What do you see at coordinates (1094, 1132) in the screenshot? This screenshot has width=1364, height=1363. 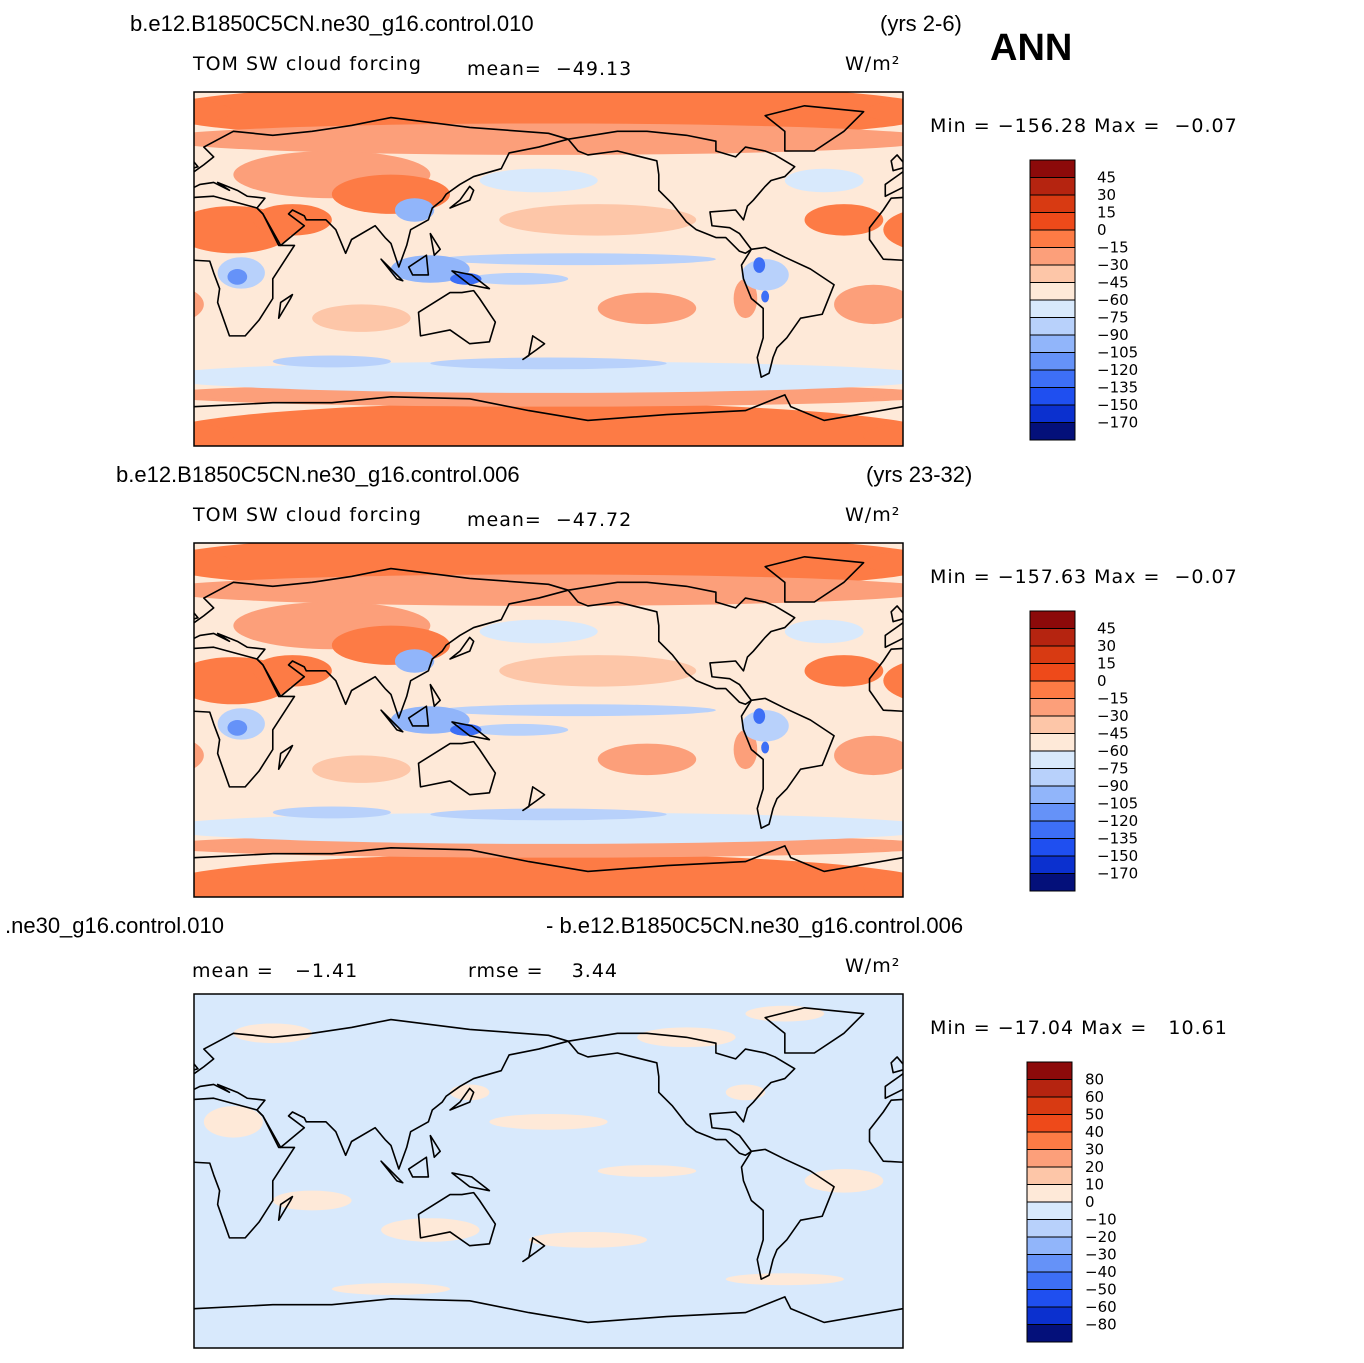 I see `colorbar-label: 40` at bounding box center [1094, 1132].